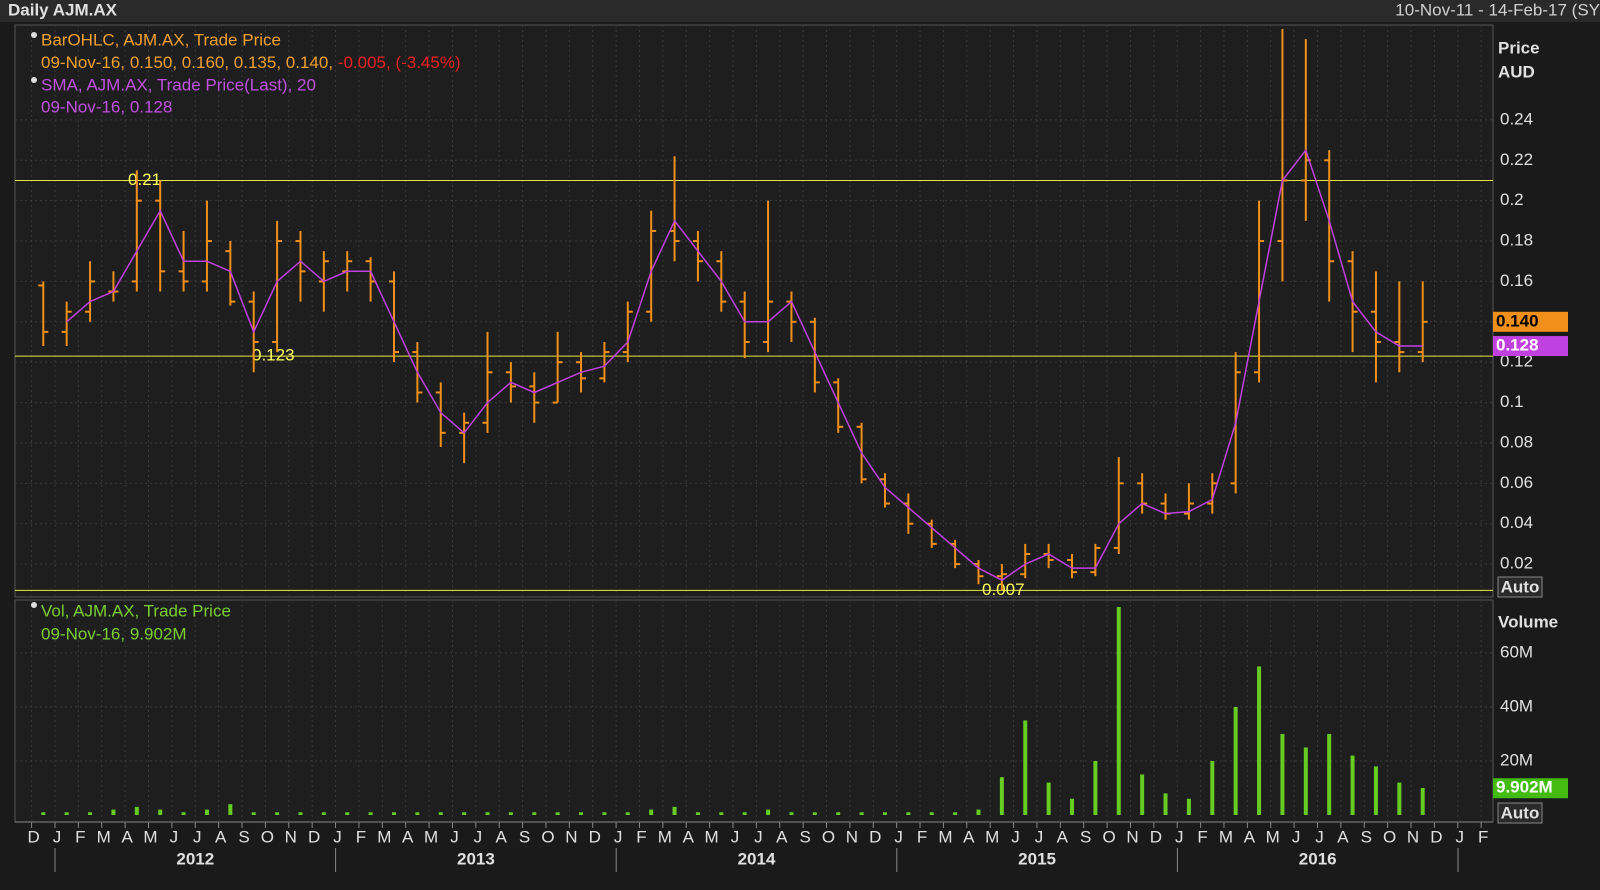  Describe the element at coordinates (144, 179) in the screenshot. I see `reference-label: 0.21` at that location.